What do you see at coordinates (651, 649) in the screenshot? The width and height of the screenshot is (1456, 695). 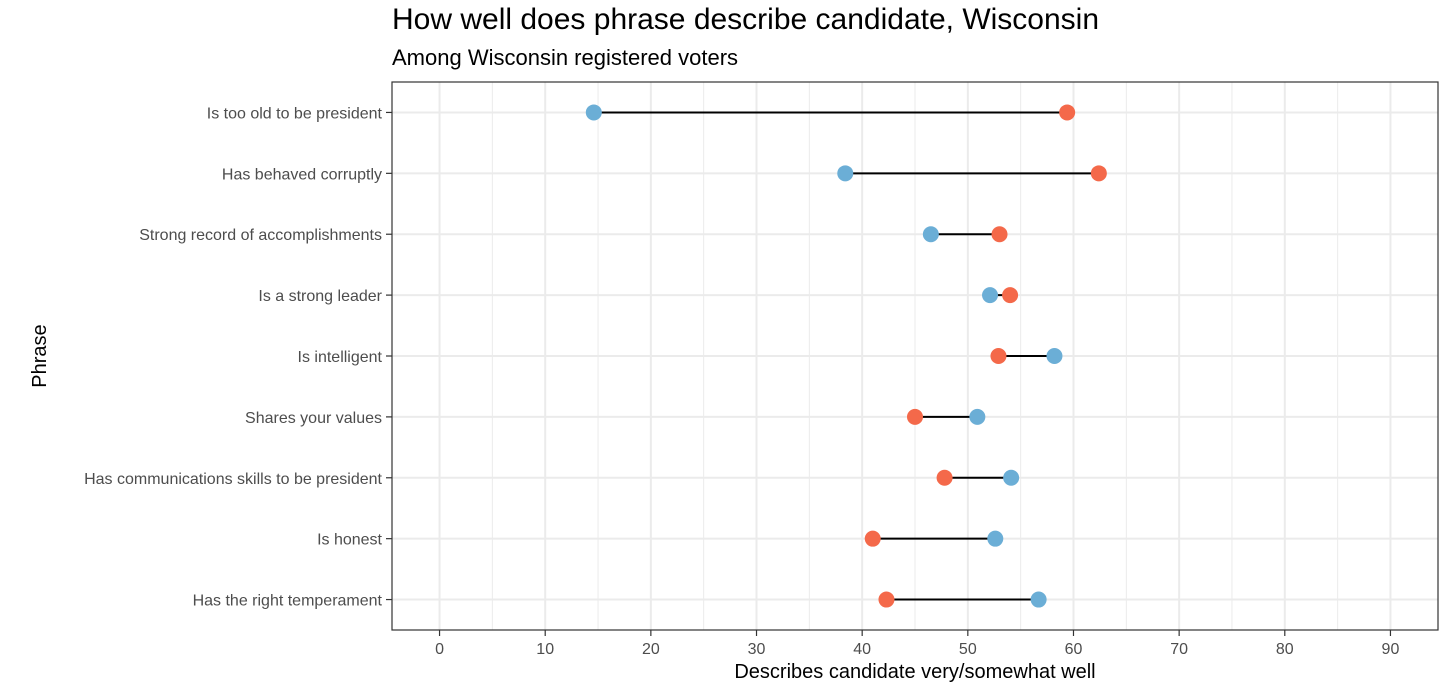 I see `x-tick-label: 20` at bounding box center [651, 649].